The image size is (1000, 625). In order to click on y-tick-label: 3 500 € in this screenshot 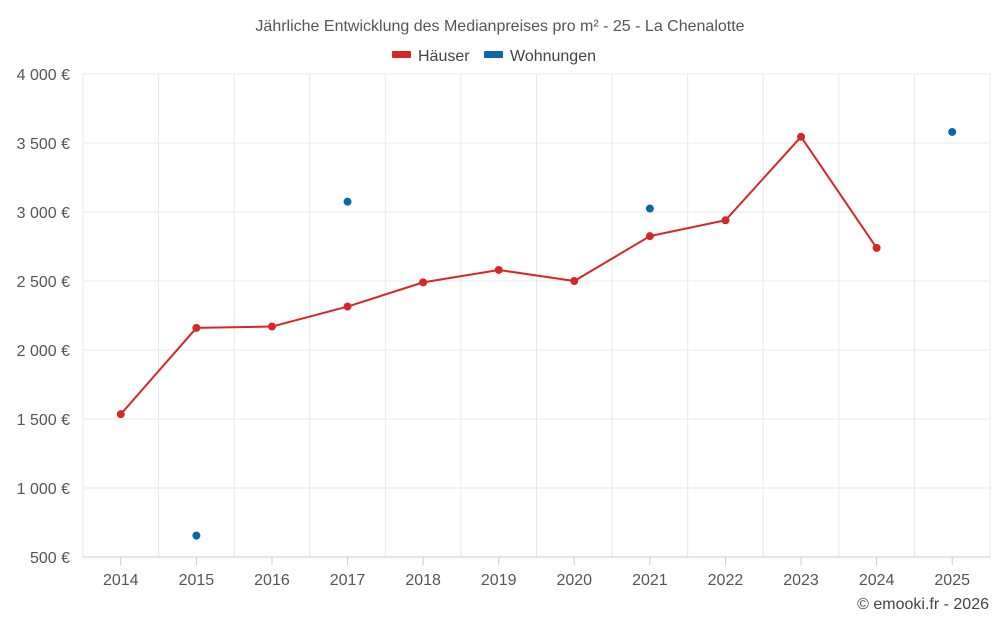, I will do `click(43, 144)`.